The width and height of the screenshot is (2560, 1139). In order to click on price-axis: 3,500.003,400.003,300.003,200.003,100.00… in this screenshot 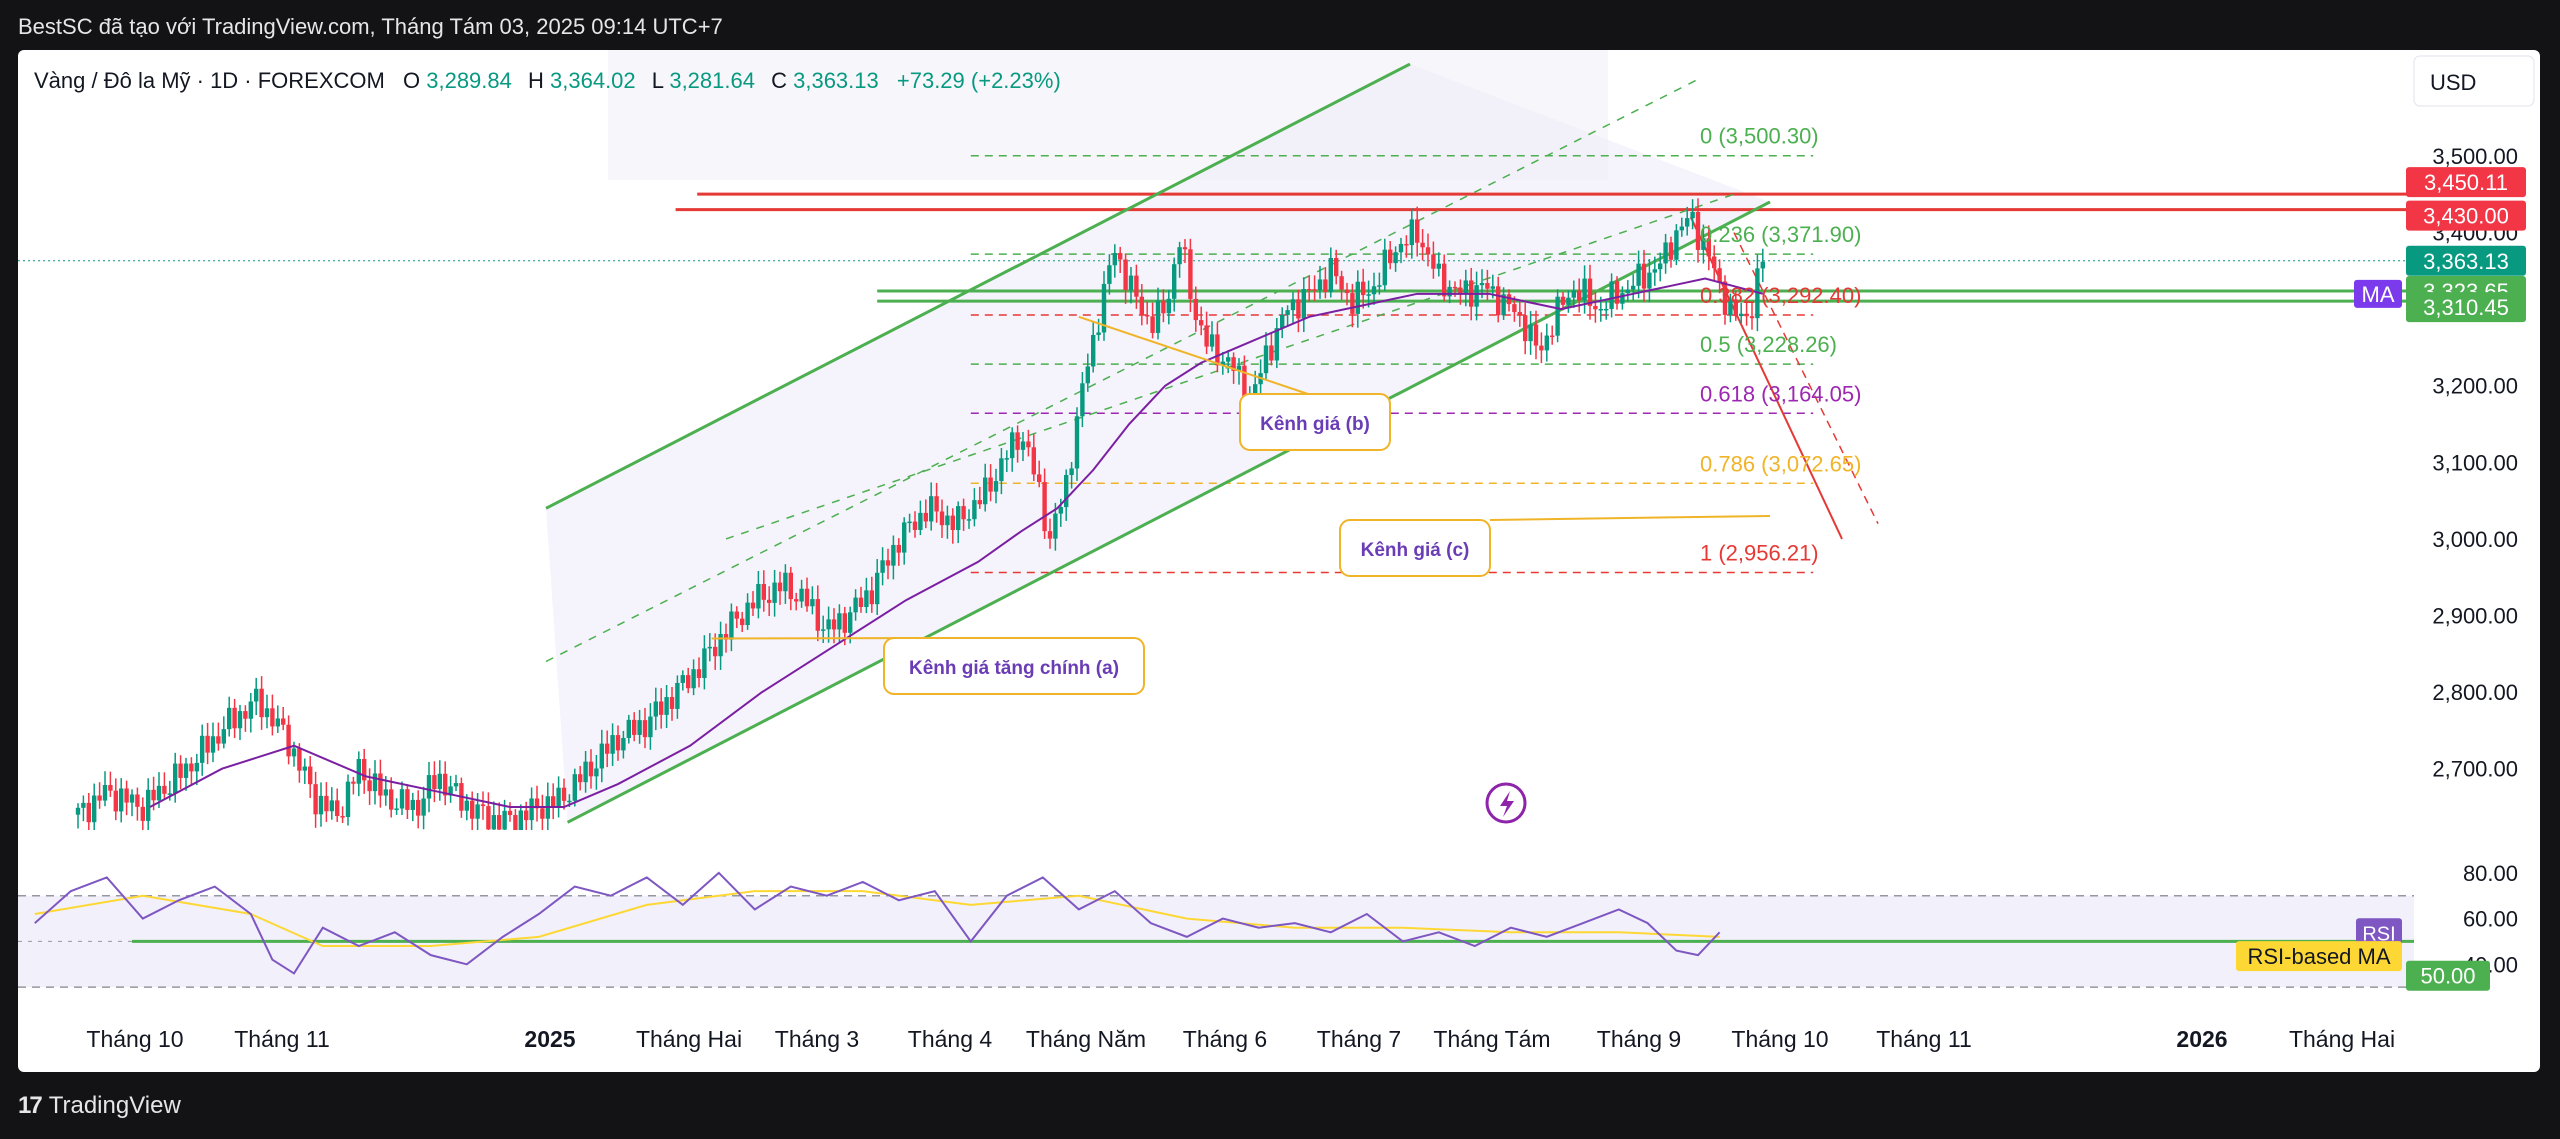, I will do `click(2475, 463)`.